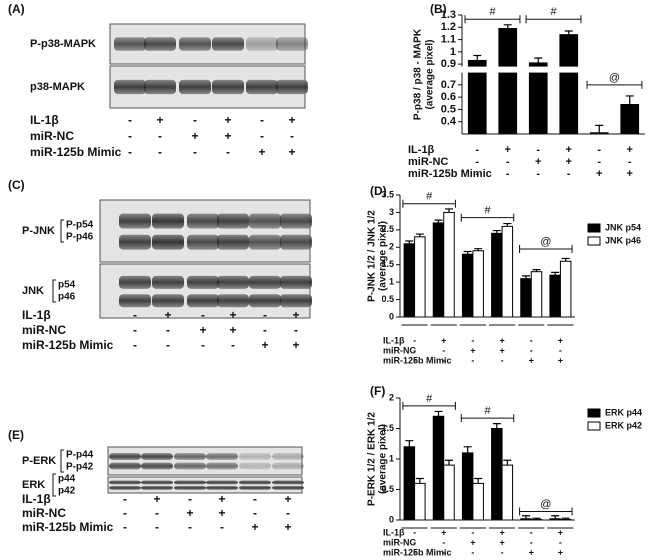 The height and width of the screenshot is (560, 657). I want to click on y-tick-label: 3, so click(391, 212).